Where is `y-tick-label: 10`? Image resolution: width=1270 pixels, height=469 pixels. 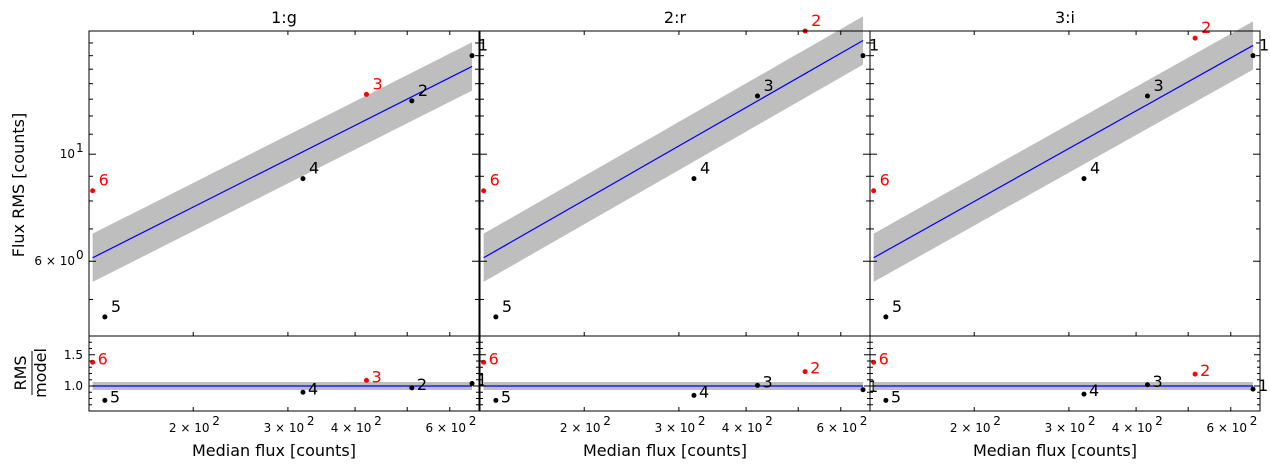
y-tick-label: 10 is located at coordinates (67, 154).